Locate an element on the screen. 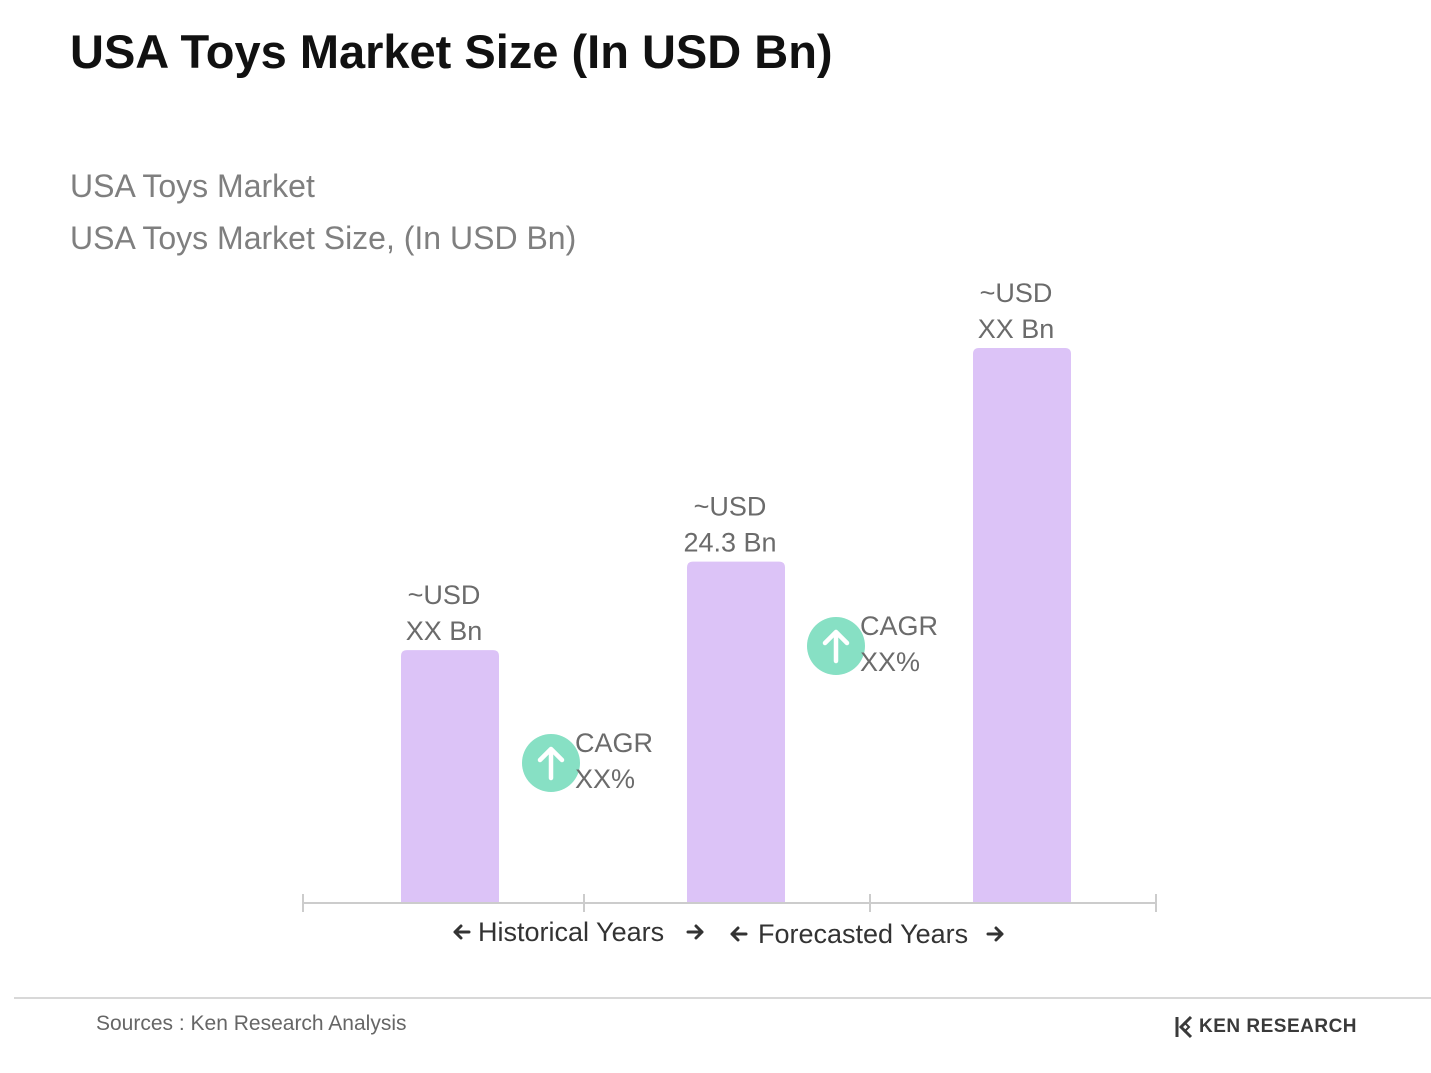 This screenshot has height=1073, width=1431. sources-note: Sources : Ken Research Analysis is located at coordinates (251, 1023).